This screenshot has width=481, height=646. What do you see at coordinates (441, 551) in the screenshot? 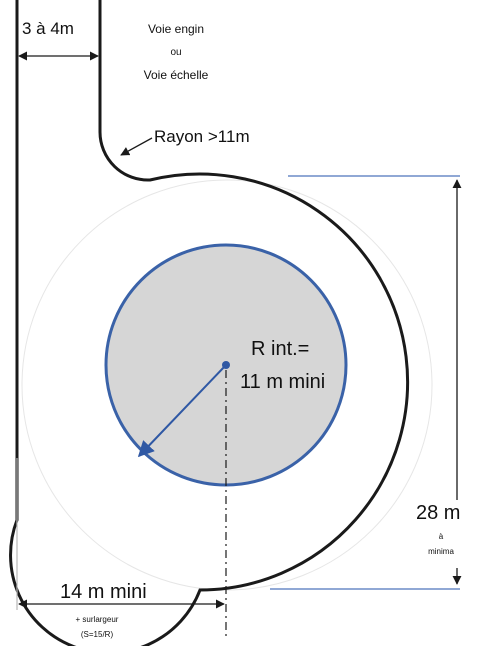
I see `diameter-sub-minima: minima` at bounding box center [441, 551].